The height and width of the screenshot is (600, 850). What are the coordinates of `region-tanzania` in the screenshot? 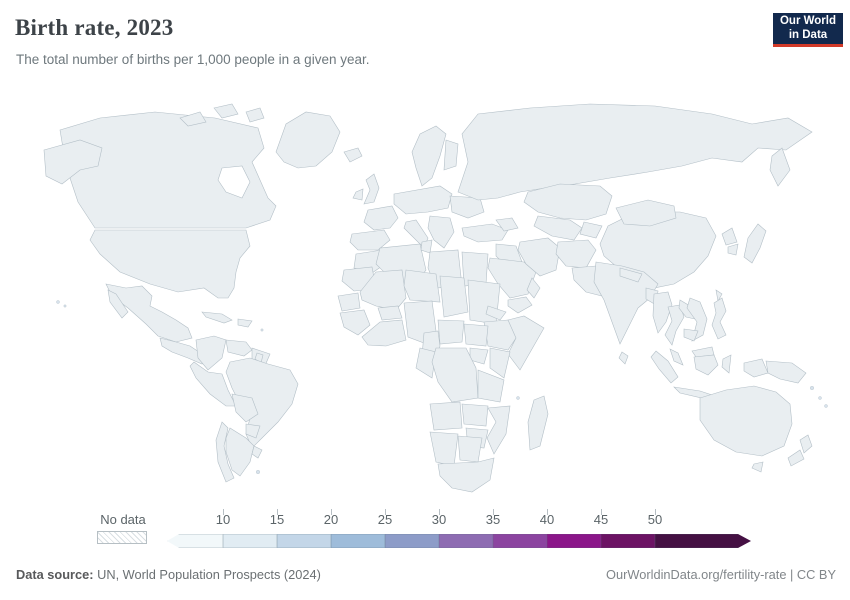 It's located at (491, 386).